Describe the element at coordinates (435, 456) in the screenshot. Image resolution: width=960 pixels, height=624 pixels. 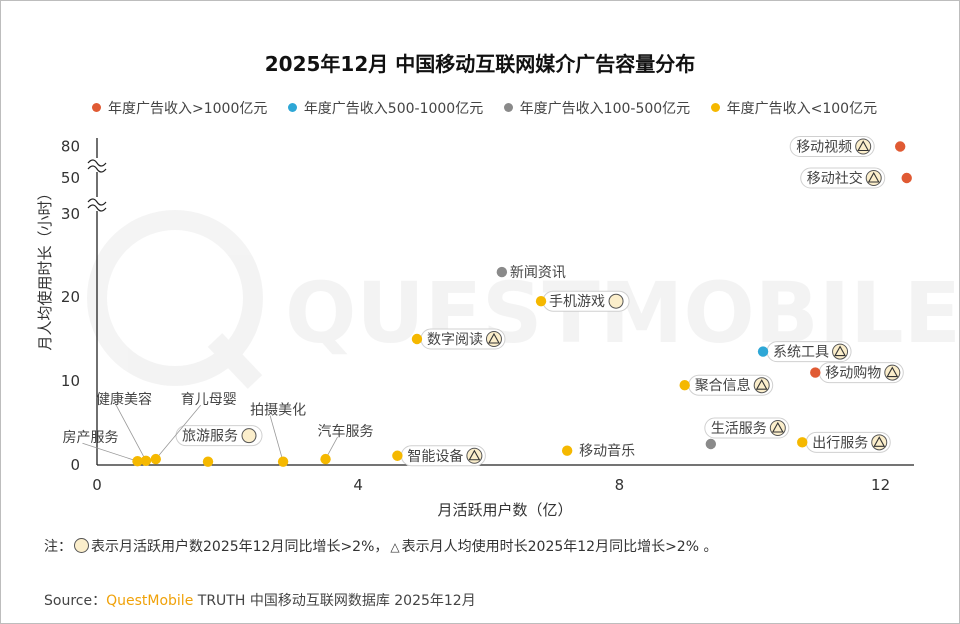
I see `point-label: 智能设备` at that location.